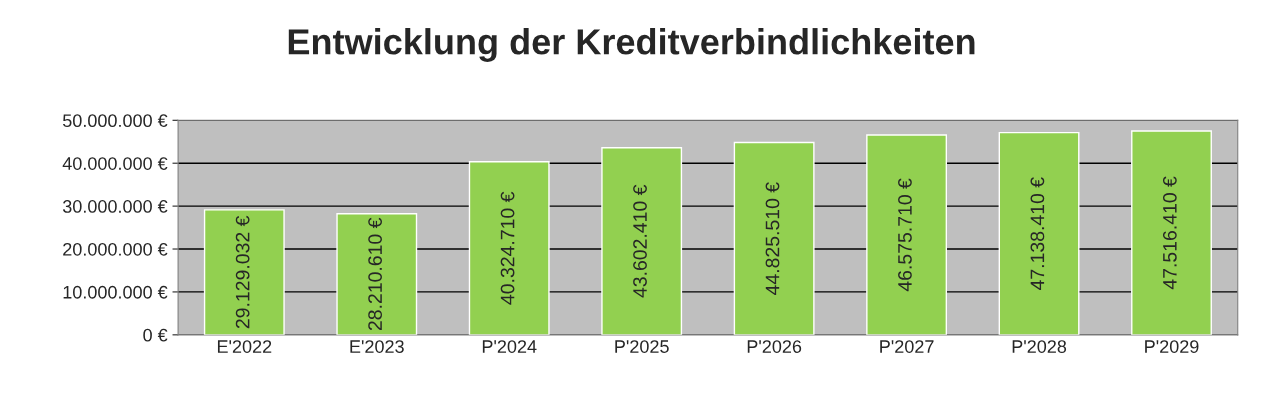  Describe the element at coordinates (115, 163) in the screenshot. I see `y-tick-label: 40.000.000 €` at that location.